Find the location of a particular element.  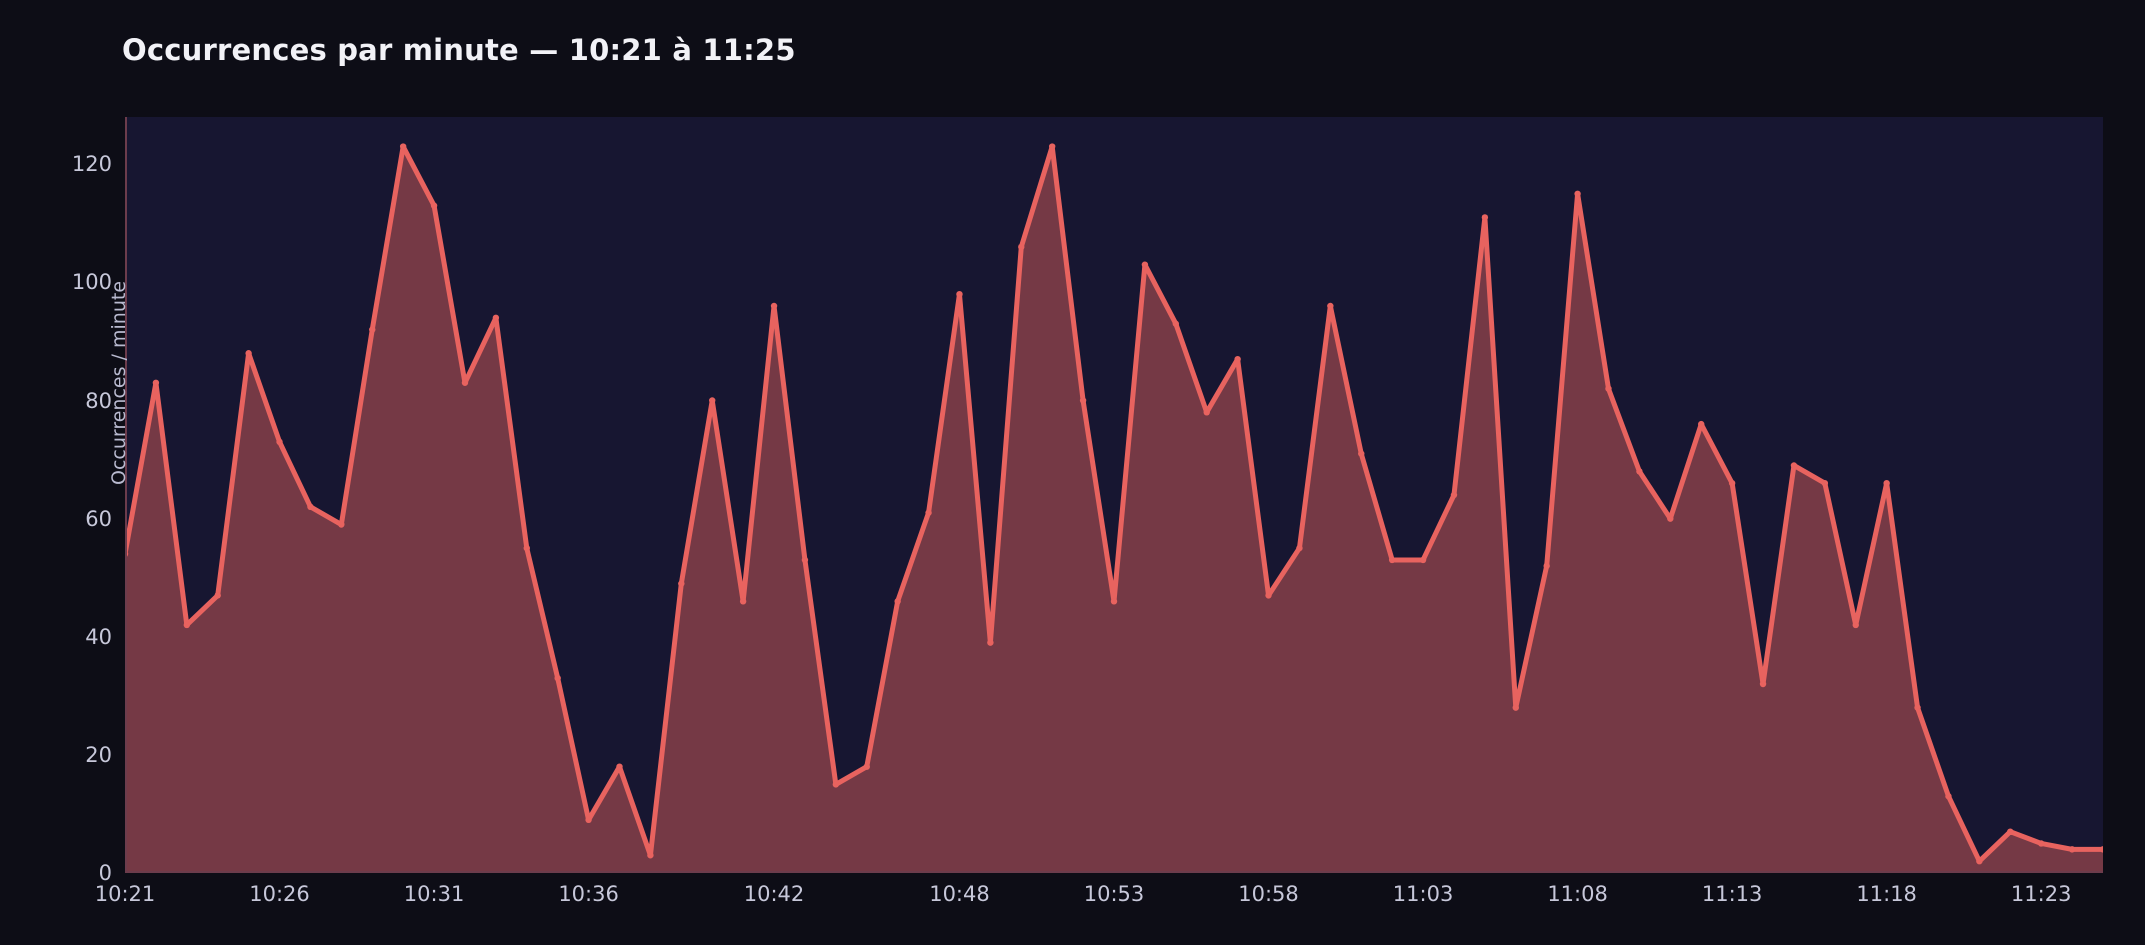

x-tick-label: 10:58 is located at coordinates (1268, 894).